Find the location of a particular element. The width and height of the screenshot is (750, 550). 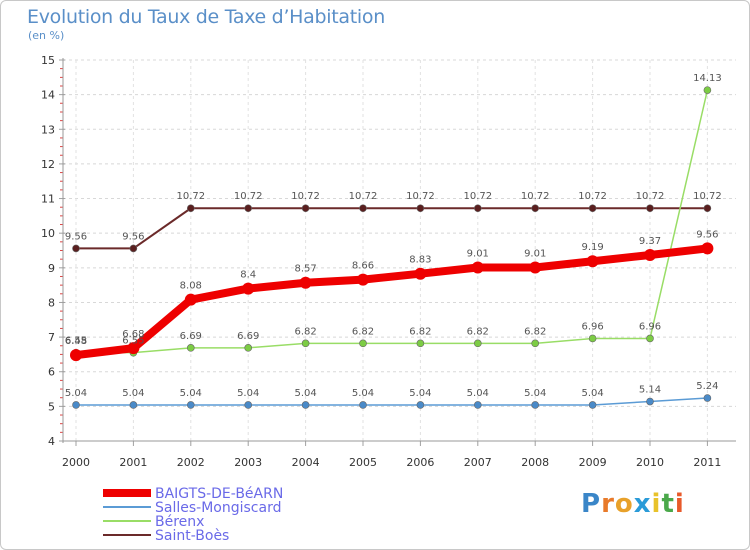

y-tick-label: 11 is located at coordinates (48, 199).